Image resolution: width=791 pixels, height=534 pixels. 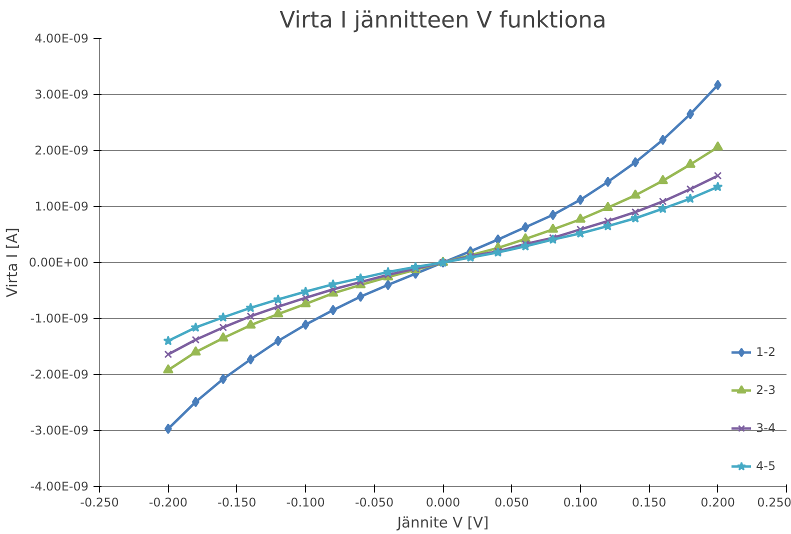 I want to click on y-tick-label: 0.00E+00, so click(x=58, y=263).